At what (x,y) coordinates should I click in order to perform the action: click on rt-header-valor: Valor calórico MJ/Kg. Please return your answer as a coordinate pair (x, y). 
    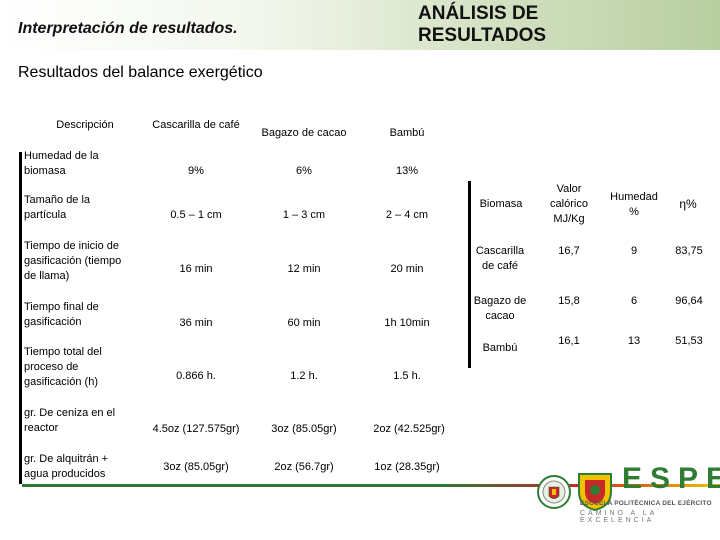
    Looking at the image, I should click on (569, 204).